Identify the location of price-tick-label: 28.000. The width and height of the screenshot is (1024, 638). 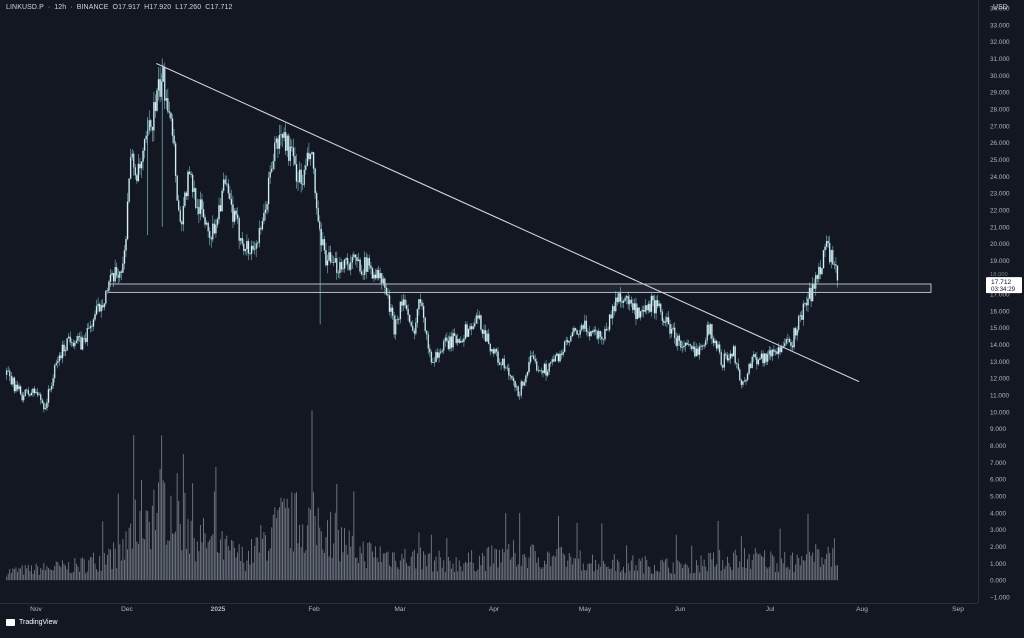
(1000, 109).